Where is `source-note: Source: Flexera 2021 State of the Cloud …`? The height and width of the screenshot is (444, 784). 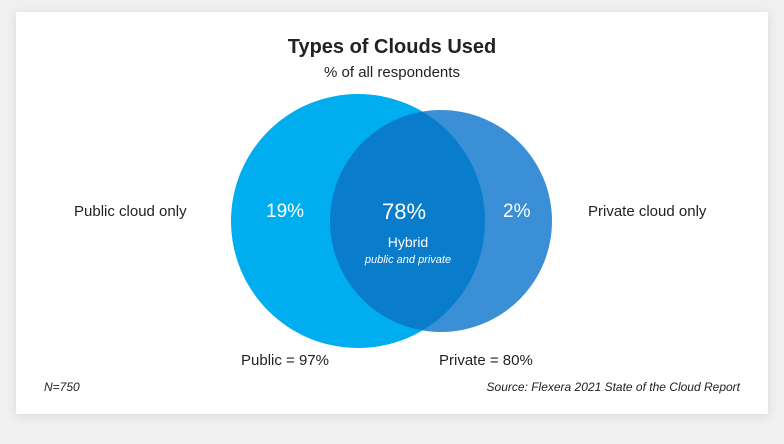 source-note: Source: Flexera 2021 State of the Cloud … is located at coordinates (613, 387).